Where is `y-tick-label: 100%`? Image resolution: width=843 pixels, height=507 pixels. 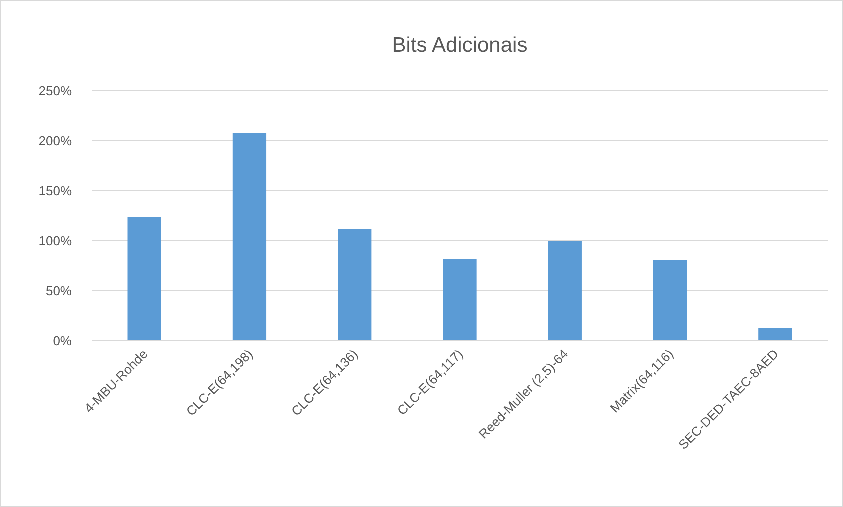
y-tick-label: 100% is located at coordinates (55, 241).